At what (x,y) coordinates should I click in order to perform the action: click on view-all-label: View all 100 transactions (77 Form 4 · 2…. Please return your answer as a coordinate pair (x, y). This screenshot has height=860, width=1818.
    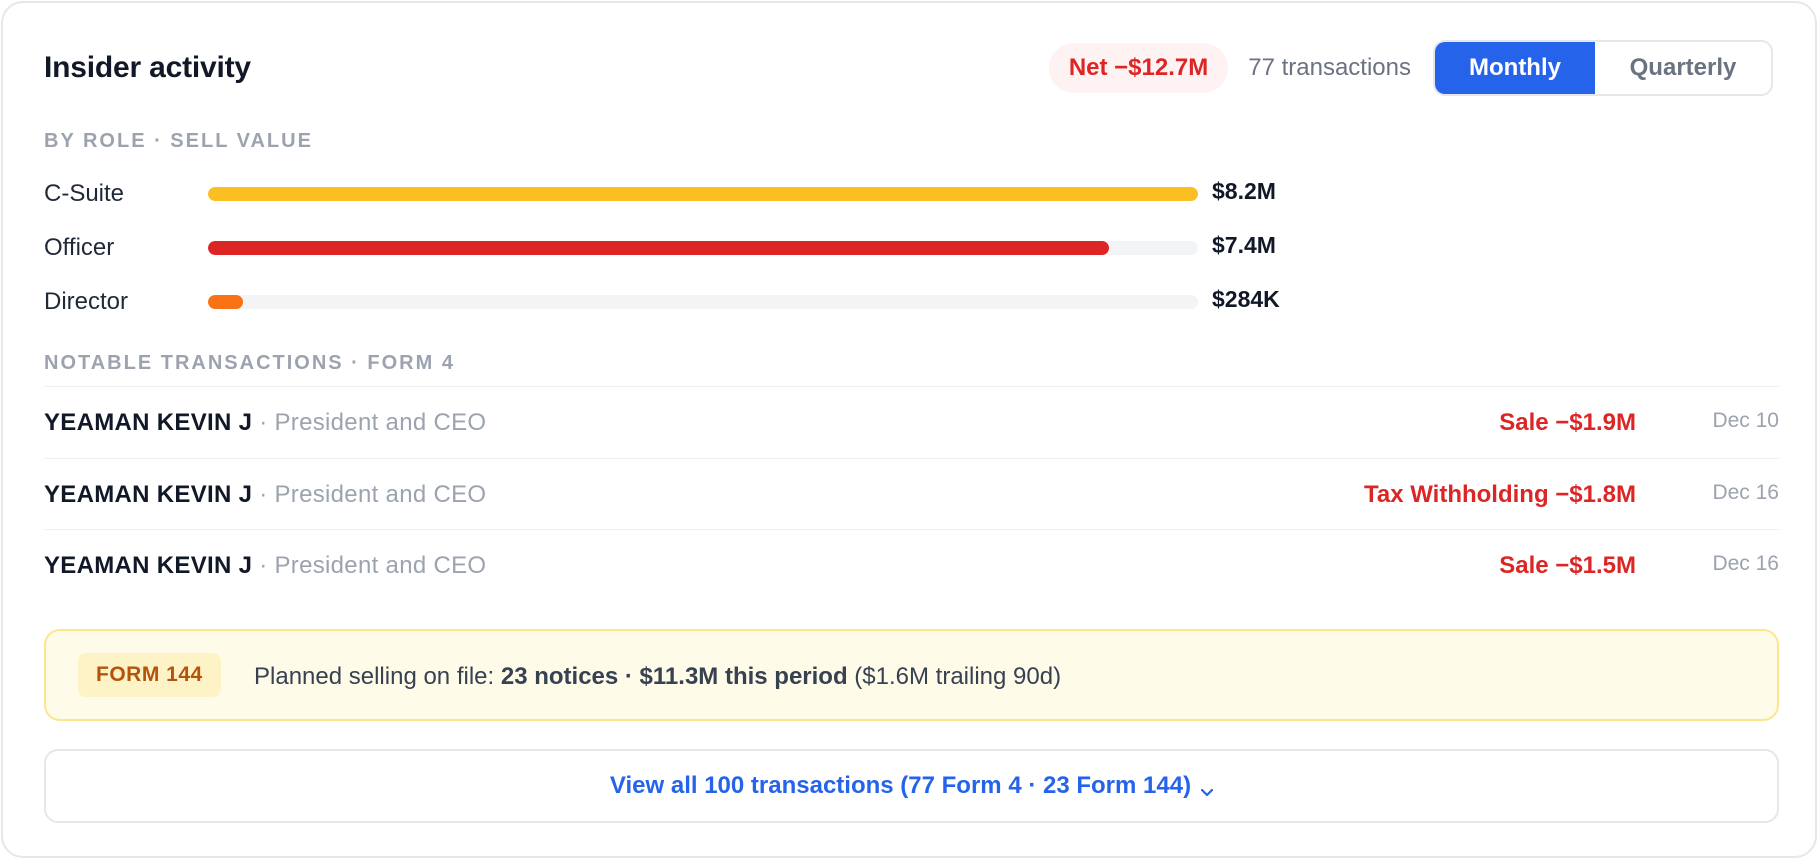
    Looking at the image, I should click on (900, 785).